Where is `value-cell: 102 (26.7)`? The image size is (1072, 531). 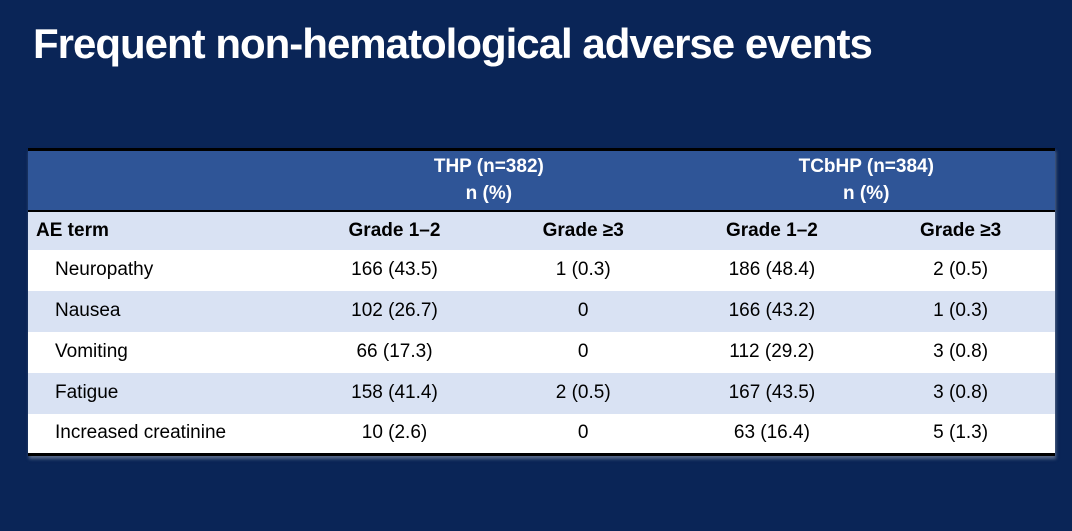
value-cell: 102 (26.7) is located at coordinates (394, 310).